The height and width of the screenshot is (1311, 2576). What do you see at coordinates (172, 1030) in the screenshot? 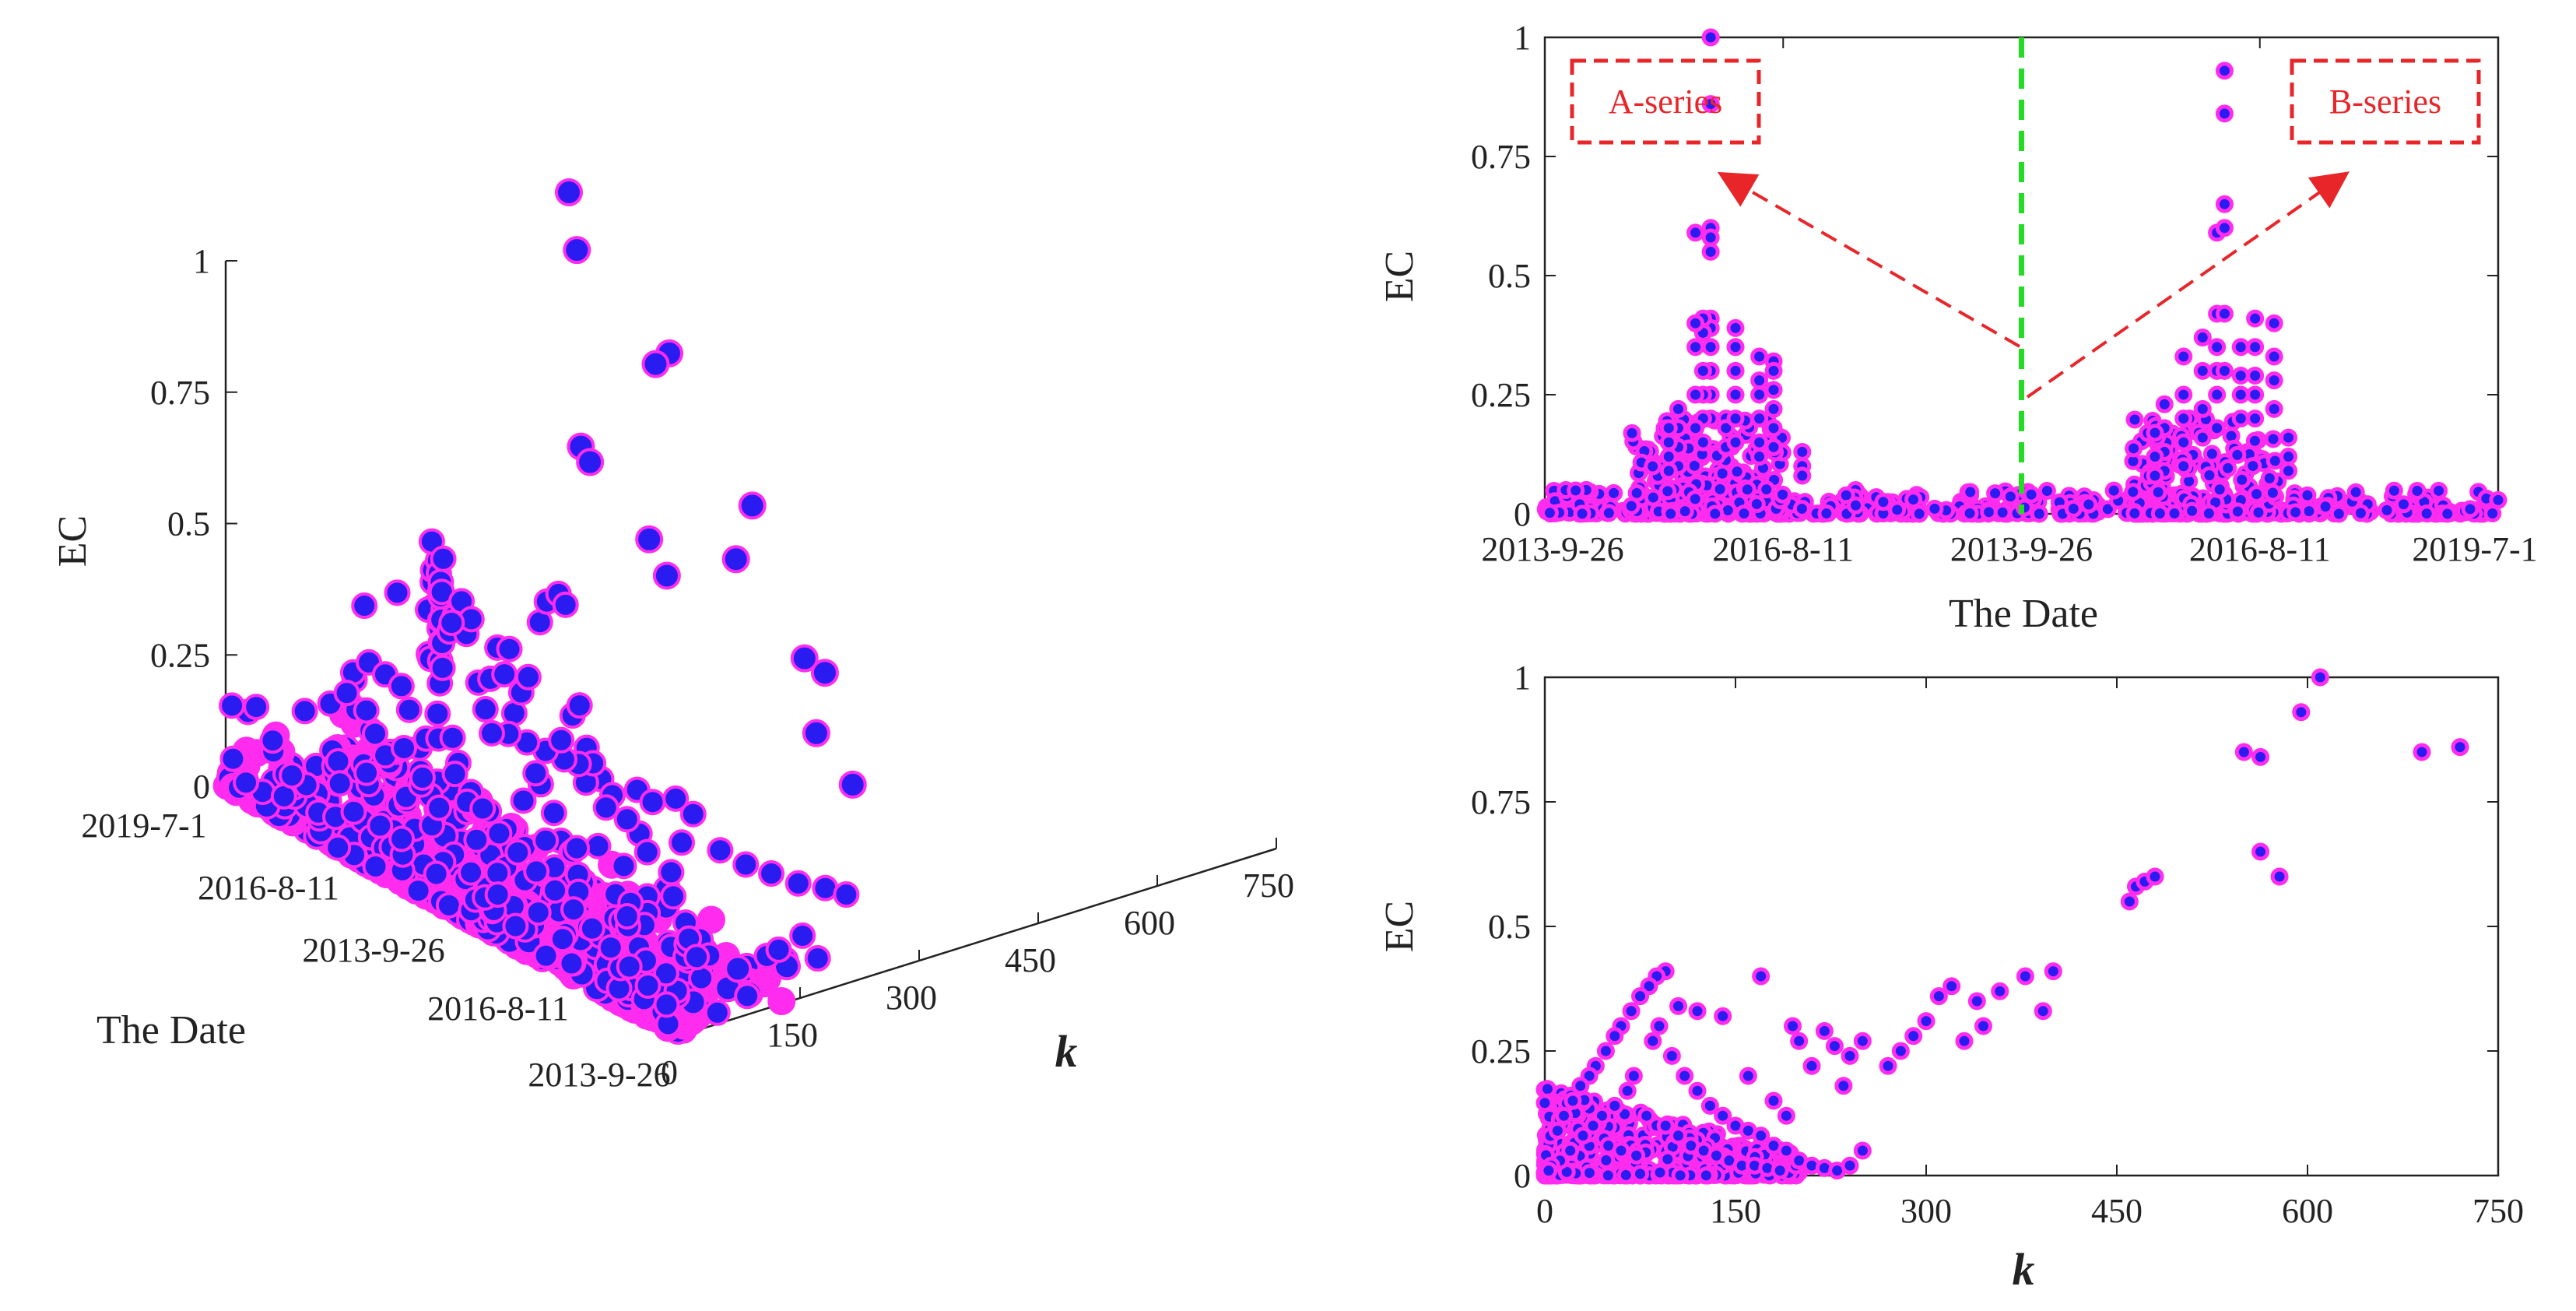
I see `date-axis-label: The Date` at bounding box center [172, 1030].